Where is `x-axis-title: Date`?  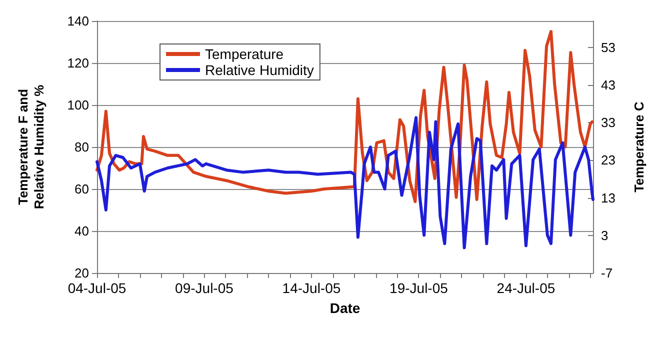
x-axis-title: Date is located at coordinates (345, 308).